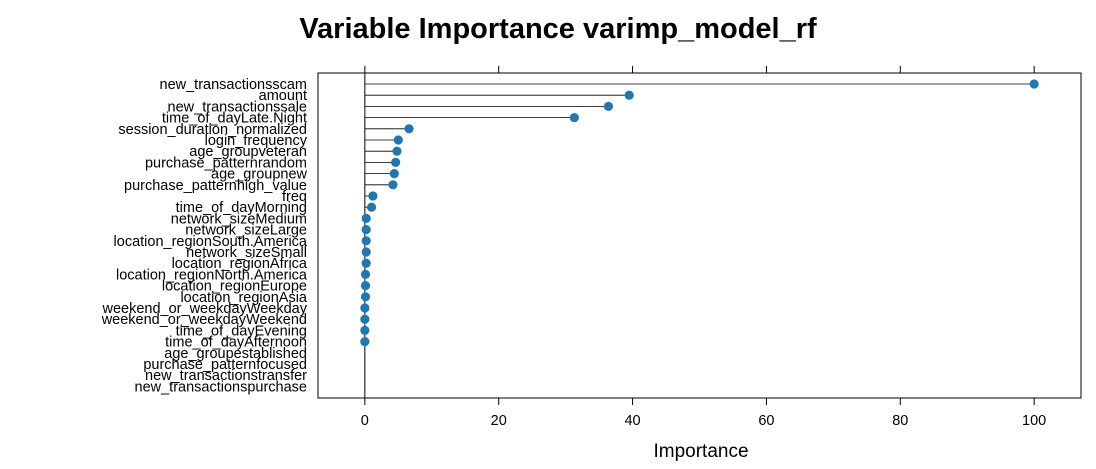 This screenshot has width=1096, height=469. I want to click on variable-label: location_regionAsia, so click(243, 298).